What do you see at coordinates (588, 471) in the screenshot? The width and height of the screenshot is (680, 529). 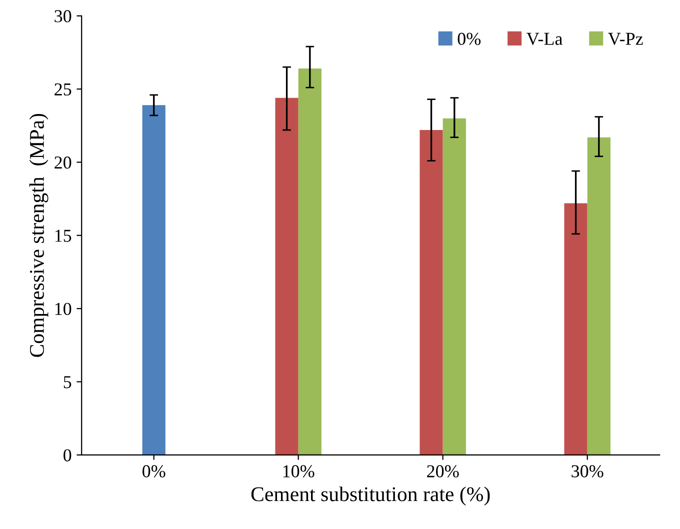 I see `x-tick-label: 30%` at bounding box center [588, 471].